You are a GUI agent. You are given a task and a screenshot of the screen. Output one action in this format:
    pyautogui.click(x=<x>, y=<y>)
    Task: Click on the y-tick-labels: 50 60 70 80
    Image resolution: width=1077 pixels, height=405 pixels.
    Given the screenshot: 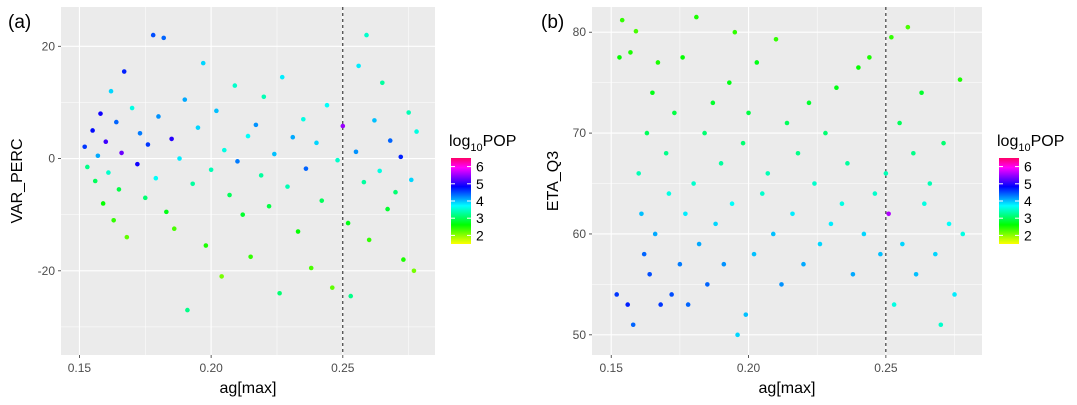 What is the action you would take?
    pyautogui.click(x=582, y=183)
    